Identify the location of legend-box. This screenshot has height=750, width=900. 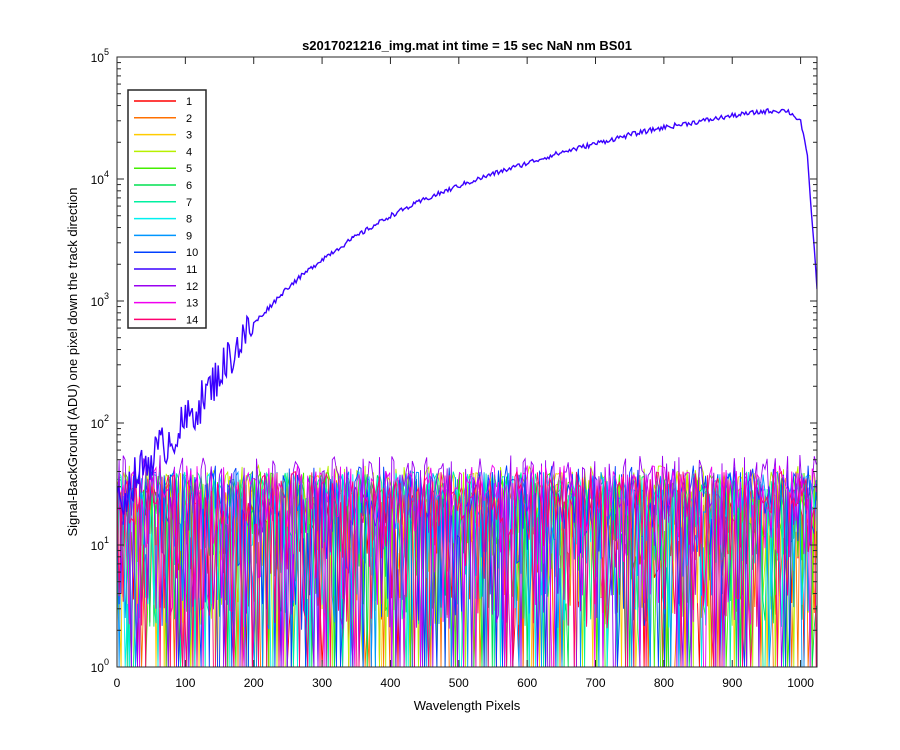
(167, 209).